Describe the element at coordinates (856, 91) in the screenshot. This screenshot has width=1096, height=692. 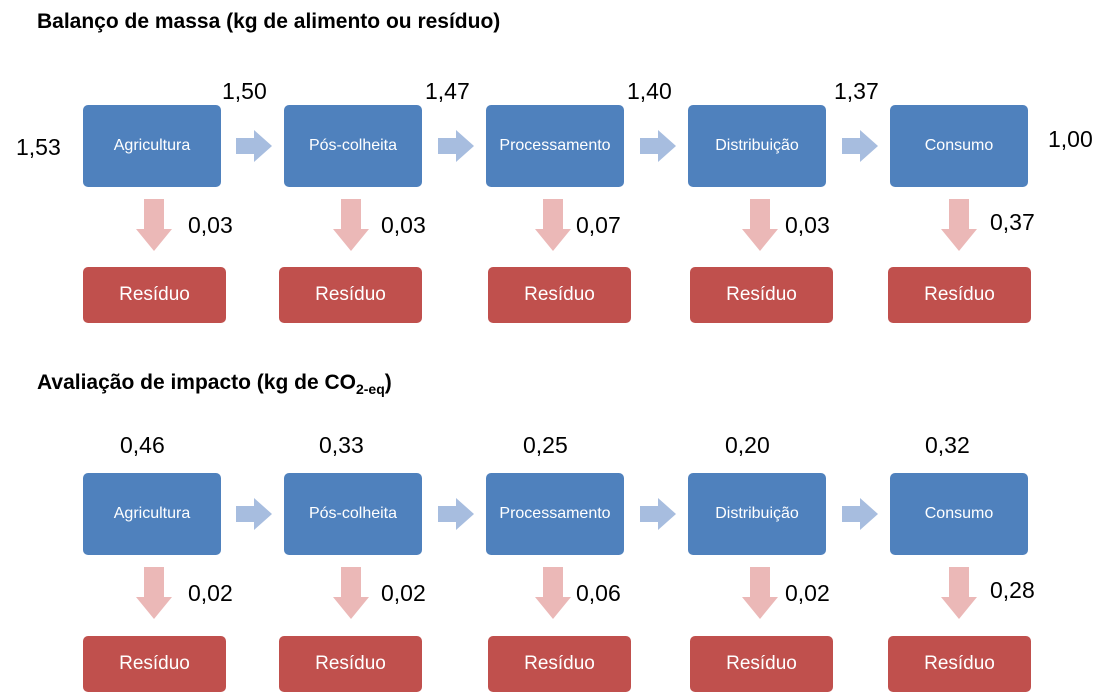
I see `mass-flow-value: 1,37` at that location.